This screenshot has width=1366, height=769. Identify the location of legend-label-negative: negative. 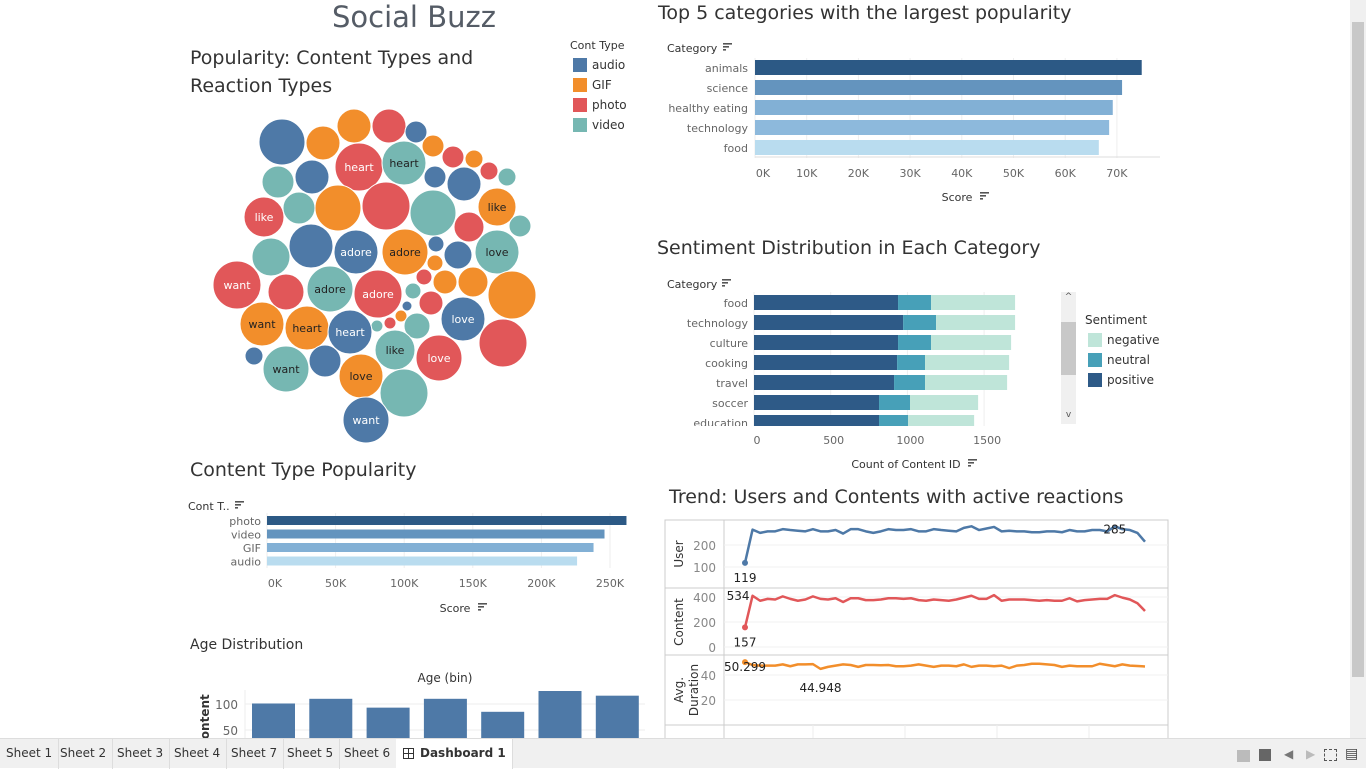
(1133, 340).